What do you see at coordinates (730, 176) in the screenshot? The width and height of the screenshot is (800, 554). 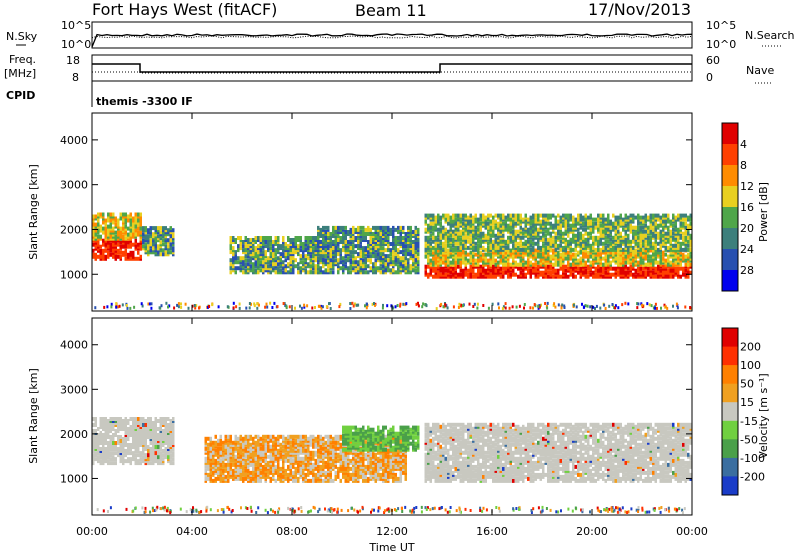 I see `colorbar-segment` at bounding box center [730, 176].